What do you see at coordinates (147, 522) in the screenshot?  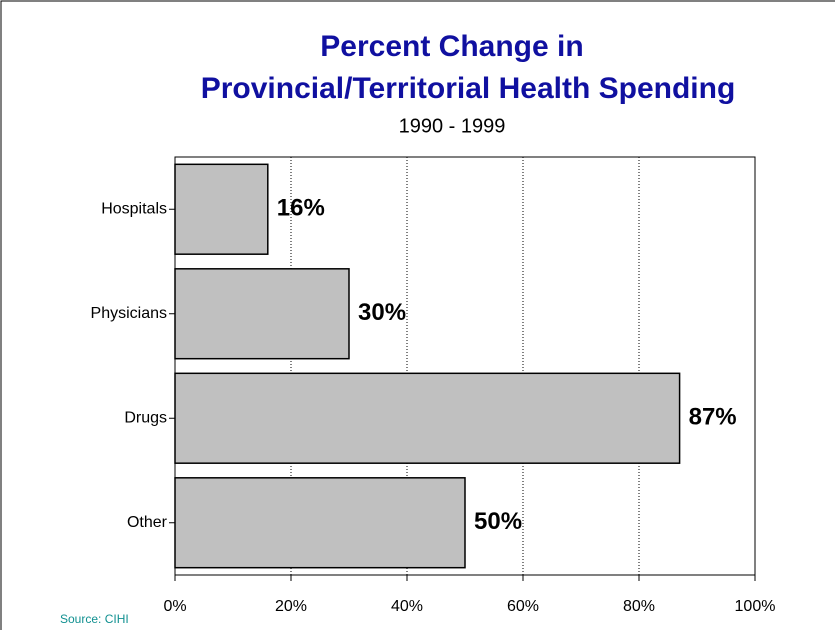 I see `y-tick-label: Other` at bounding box center [147, 522].